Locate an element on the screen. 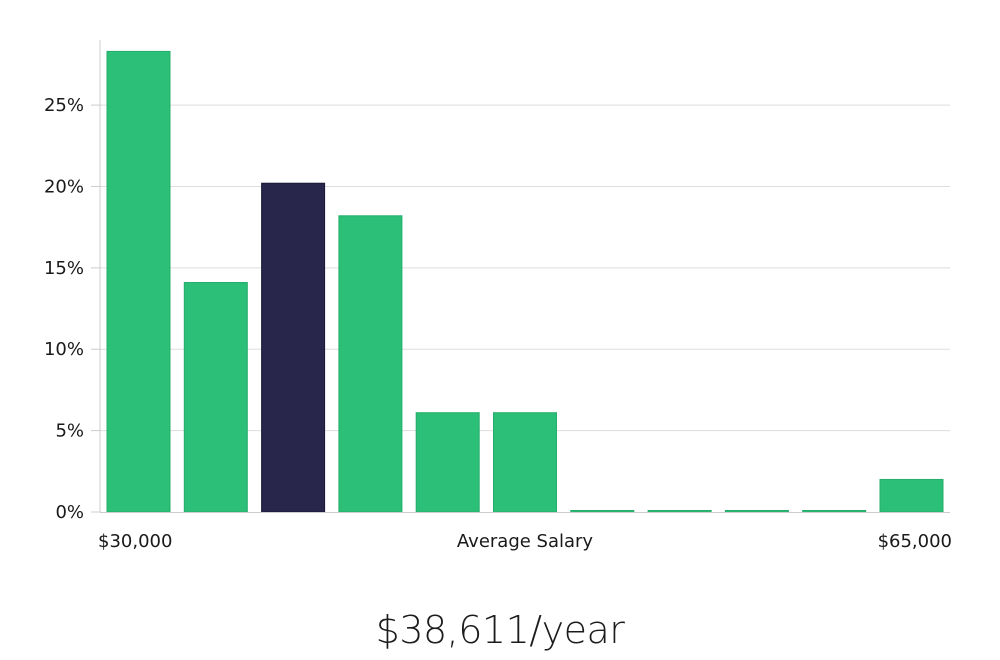 The height and width of the screenshot is (660, 1000). y-axis-ticks: 0% 5% 10% 15% 20% 25% is located at coordinates (72, 309).